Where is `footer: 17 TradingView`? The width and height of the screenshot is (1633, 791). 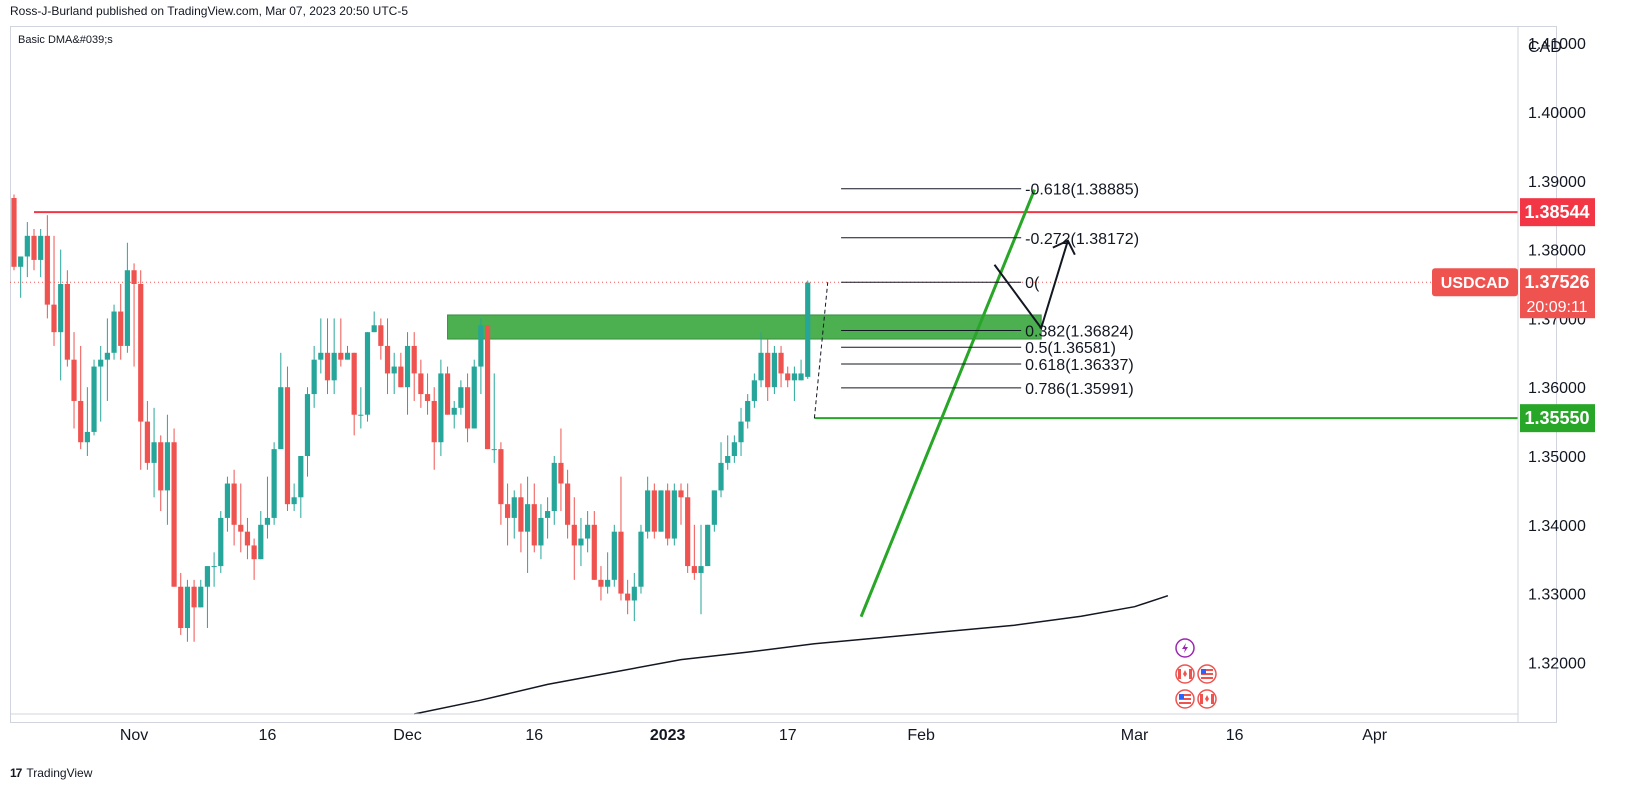 footer: 17 TradingView is located at coordinates (51, 773).